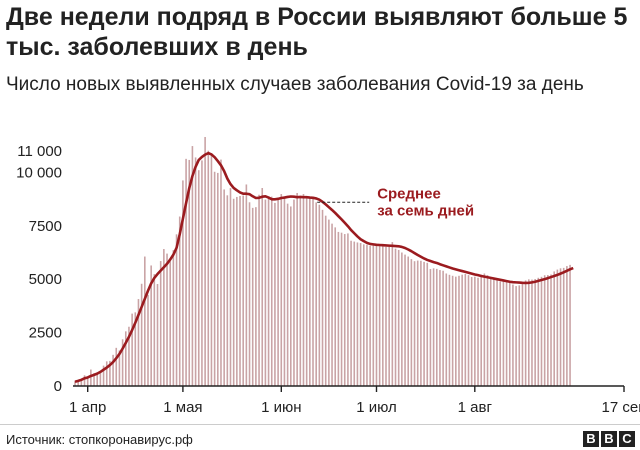  Describe the element at coordinates (320, 424) in the screenshot. I see `footer-divider` at that location.